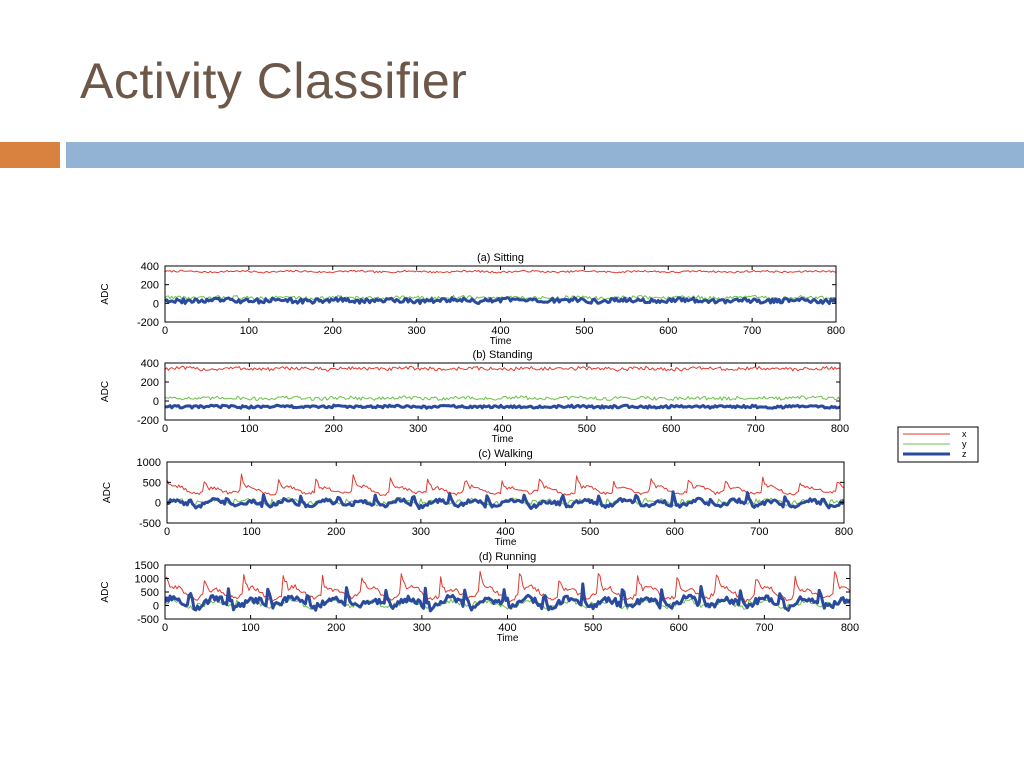 The width and height of the screenshot is (1024, 768). What do you see at coordinates (938, 444) in the screenshot?
I see `chart-legend: xyz` at bounding box center [938, 444].